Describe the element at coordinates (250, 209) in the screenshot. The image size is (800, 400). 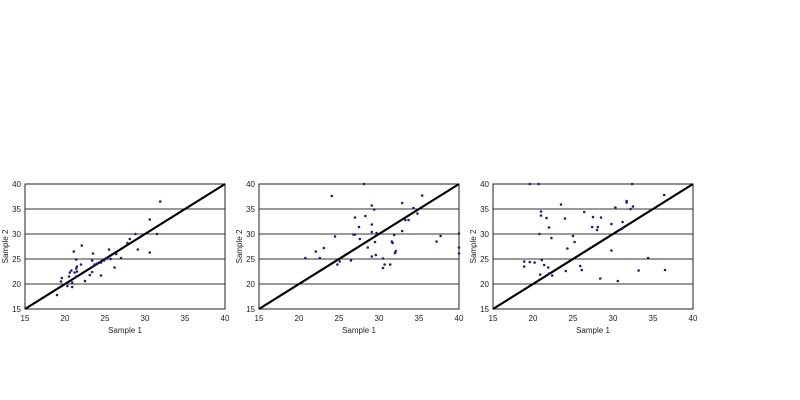
I see `y-tick-label: 35` at that location.